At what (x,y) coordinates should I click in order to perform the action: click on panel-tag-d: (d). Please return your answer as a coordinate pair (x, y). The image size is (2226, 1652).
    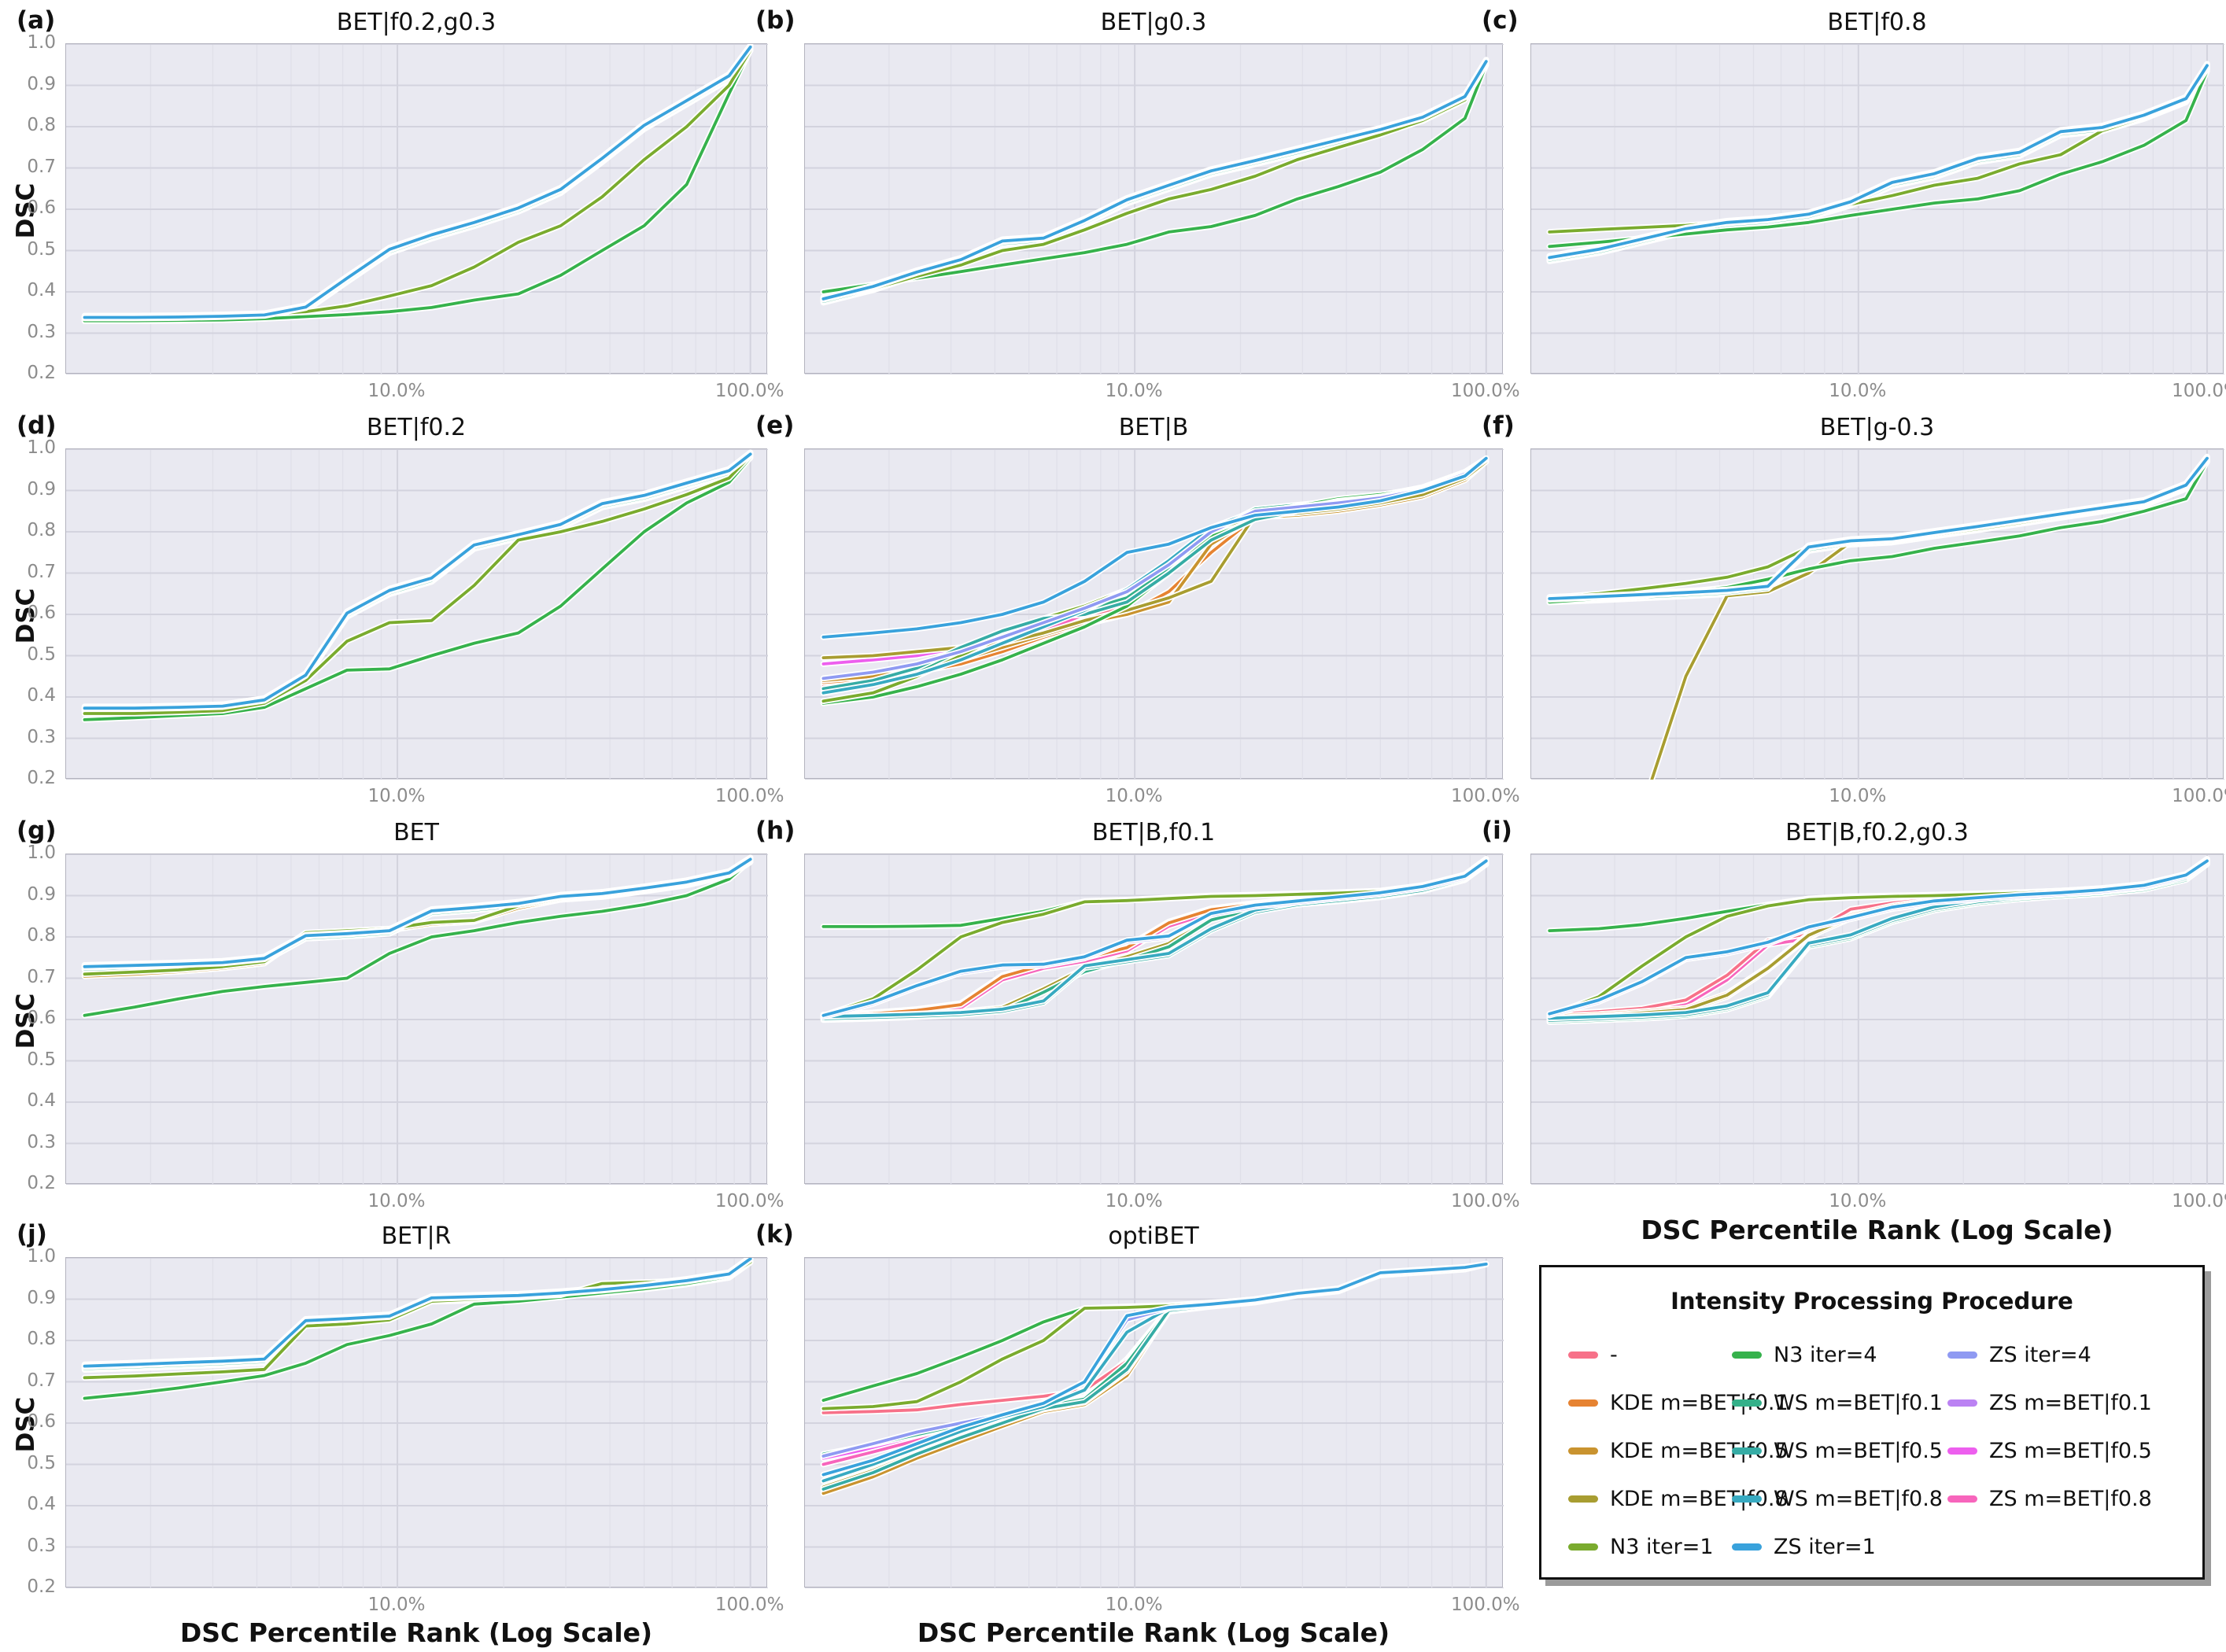
    Looking at the image, I should click on (37, 425).